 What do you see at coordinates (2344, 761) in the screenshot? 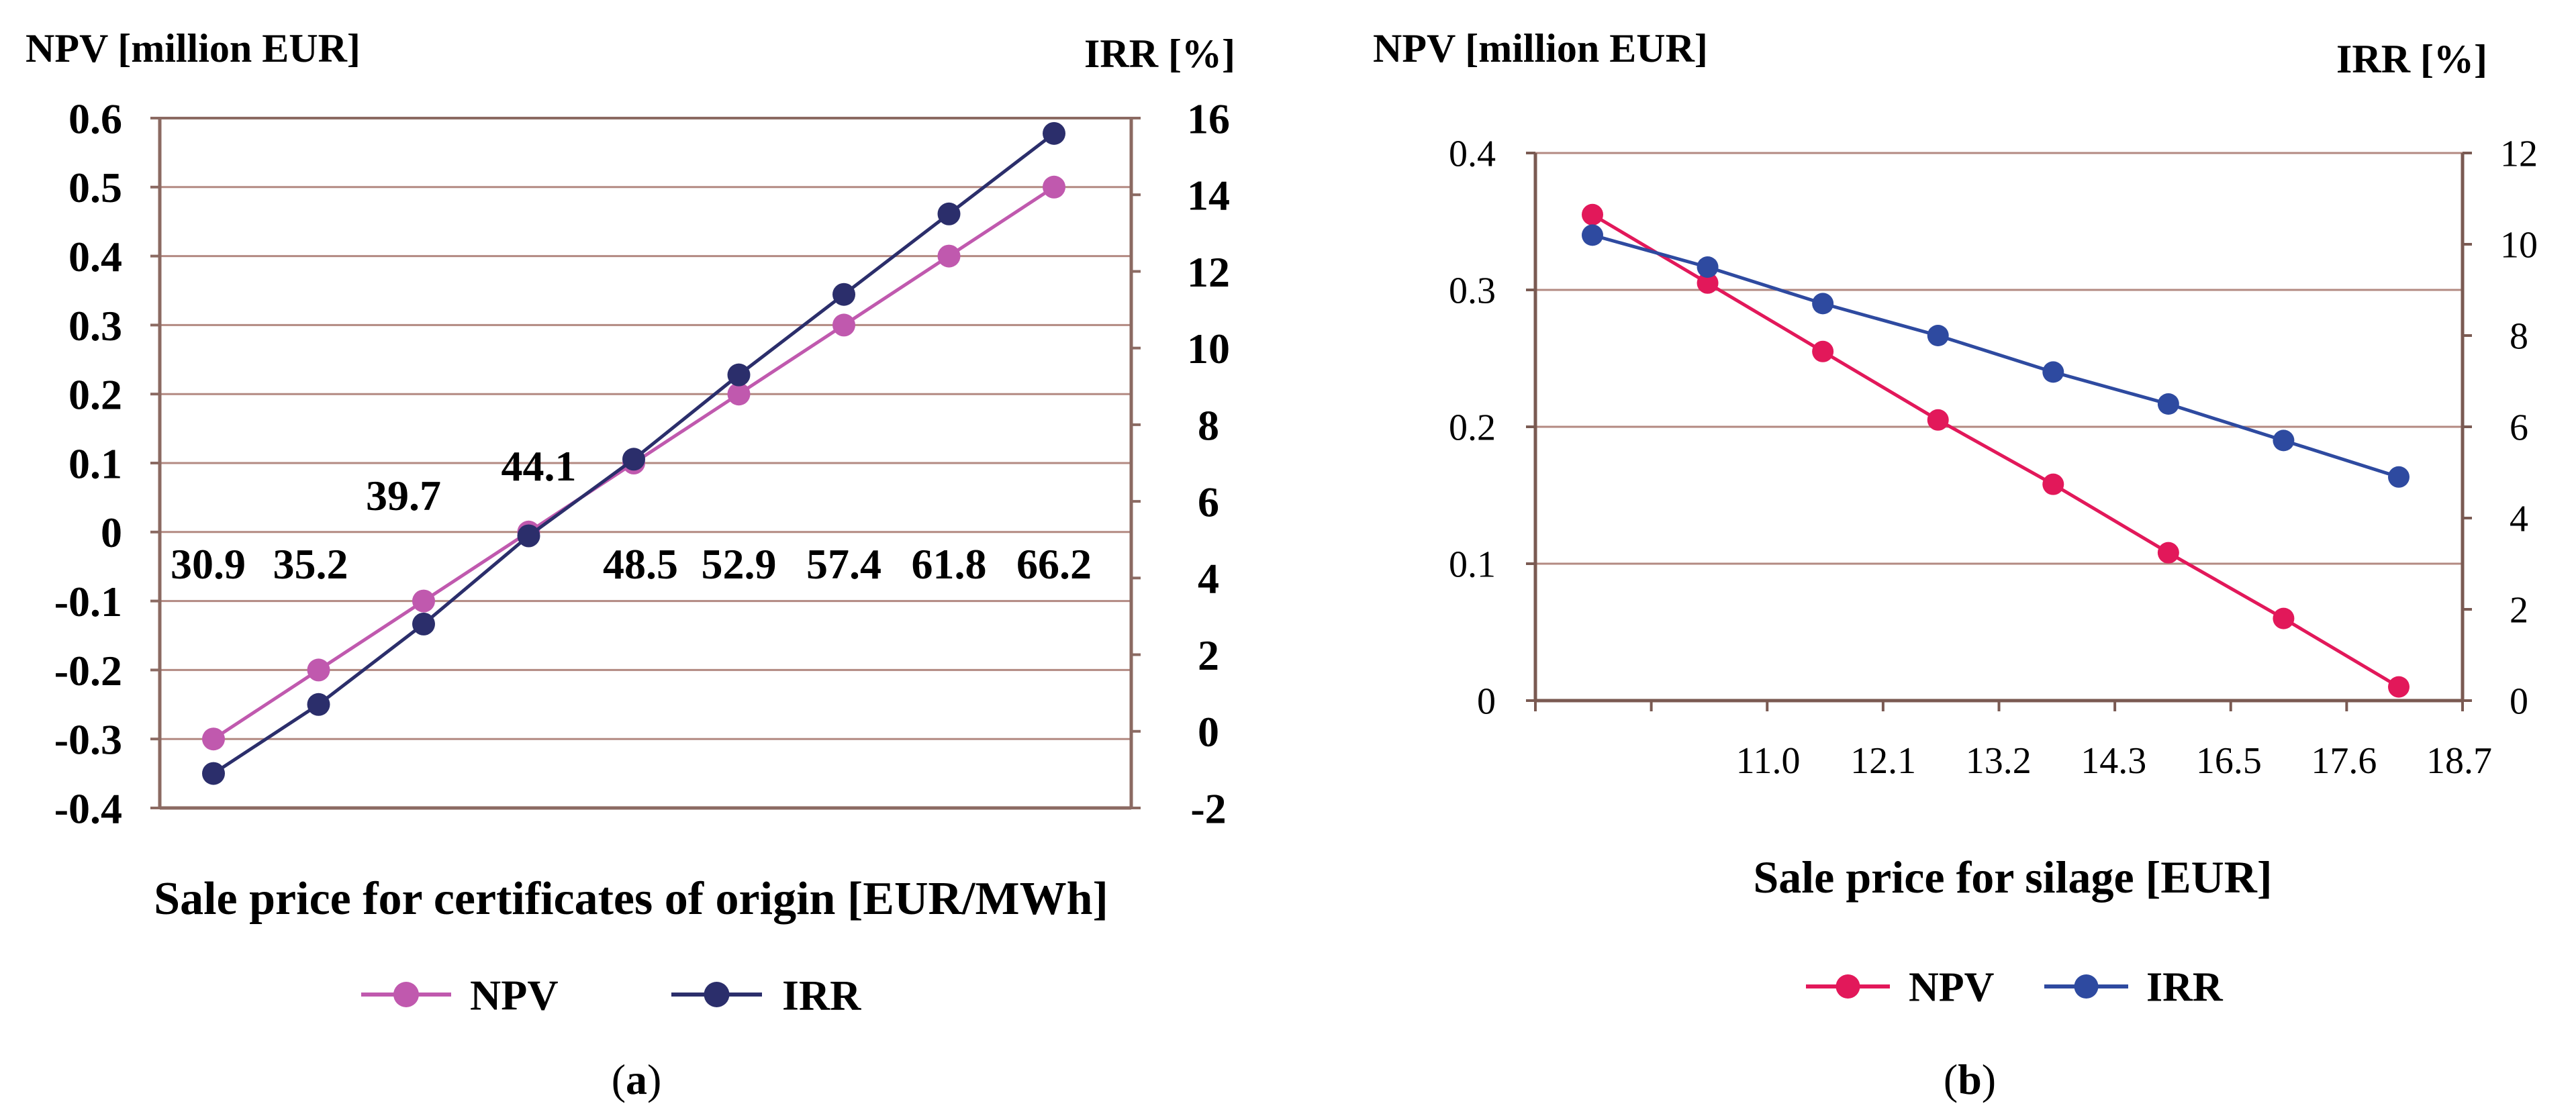
I see `x-tick-label: 17.6` at bounding box center [2344, 761].